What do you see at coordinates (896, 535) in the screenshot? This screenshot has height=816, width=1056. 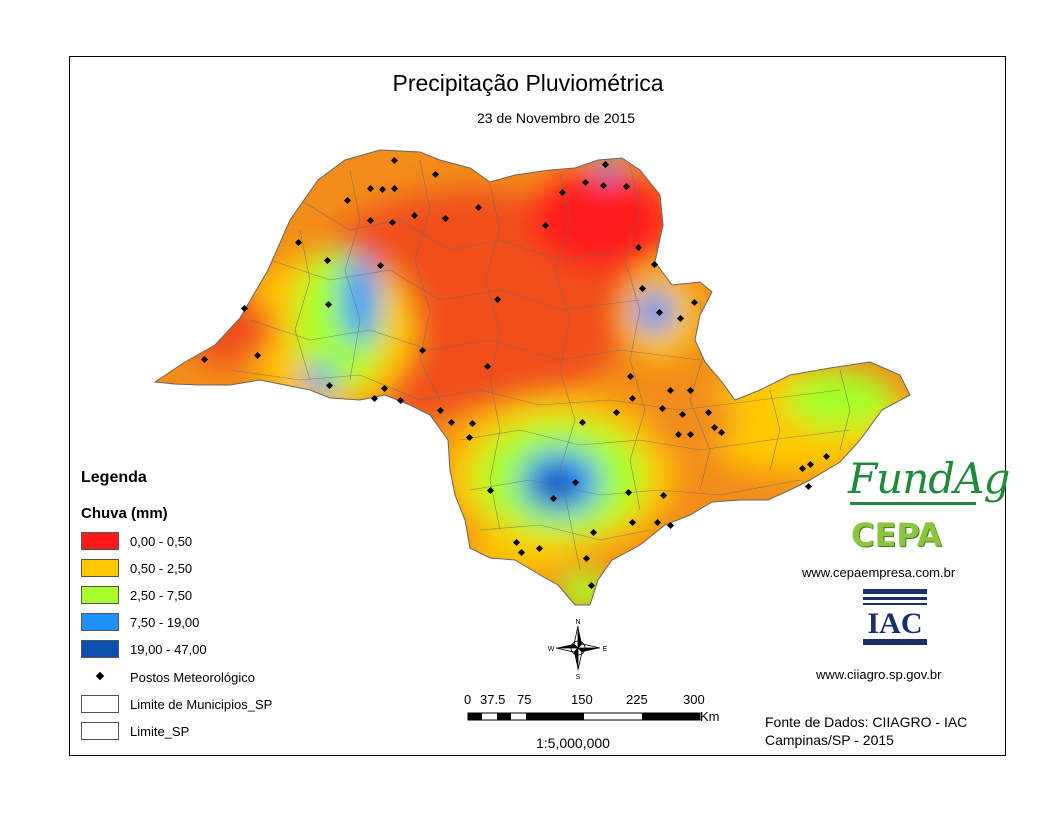 I see `cepa-logo: CEPA` at bounding box center [896, 535].